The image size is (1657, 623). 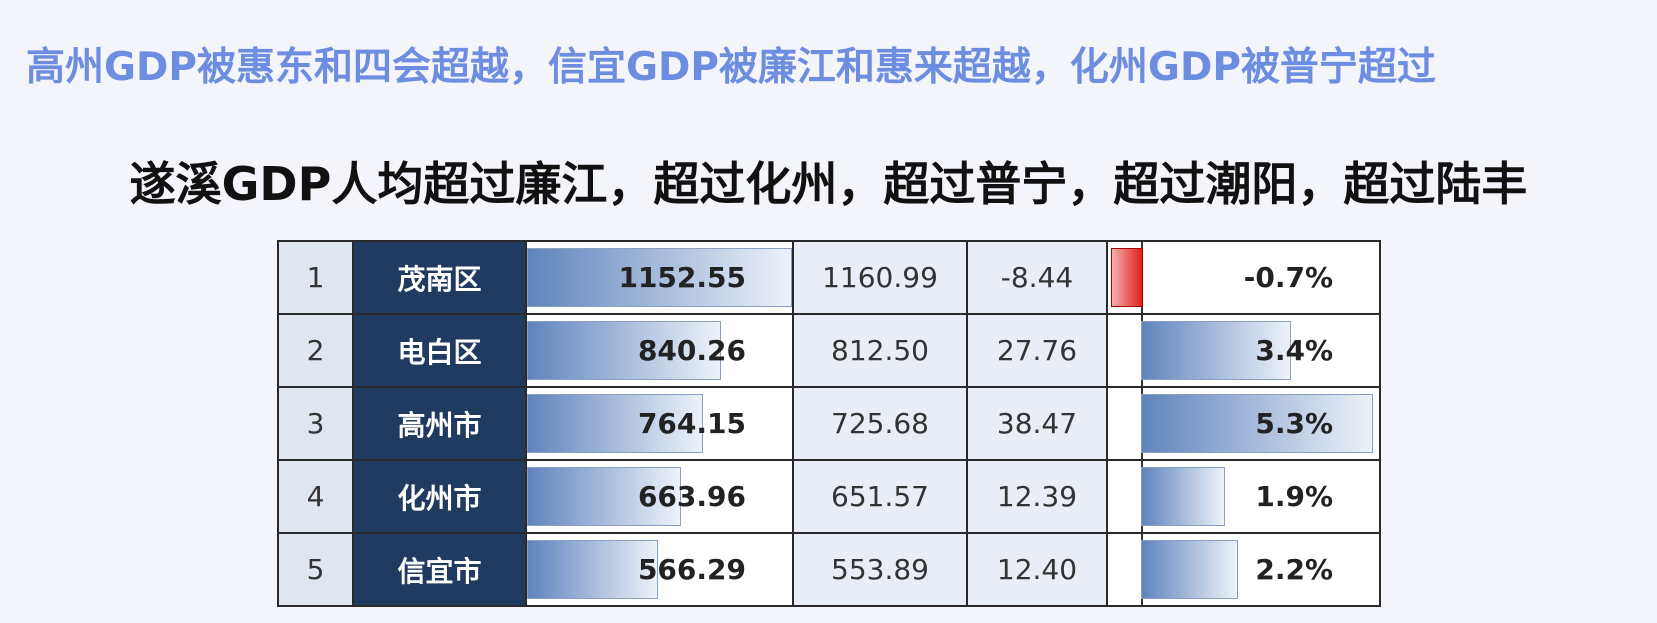 I want to click on table-row: 1 茂南区 1152.55 1160.99 -8.44 -0.7%, so click(x=829, y=277).